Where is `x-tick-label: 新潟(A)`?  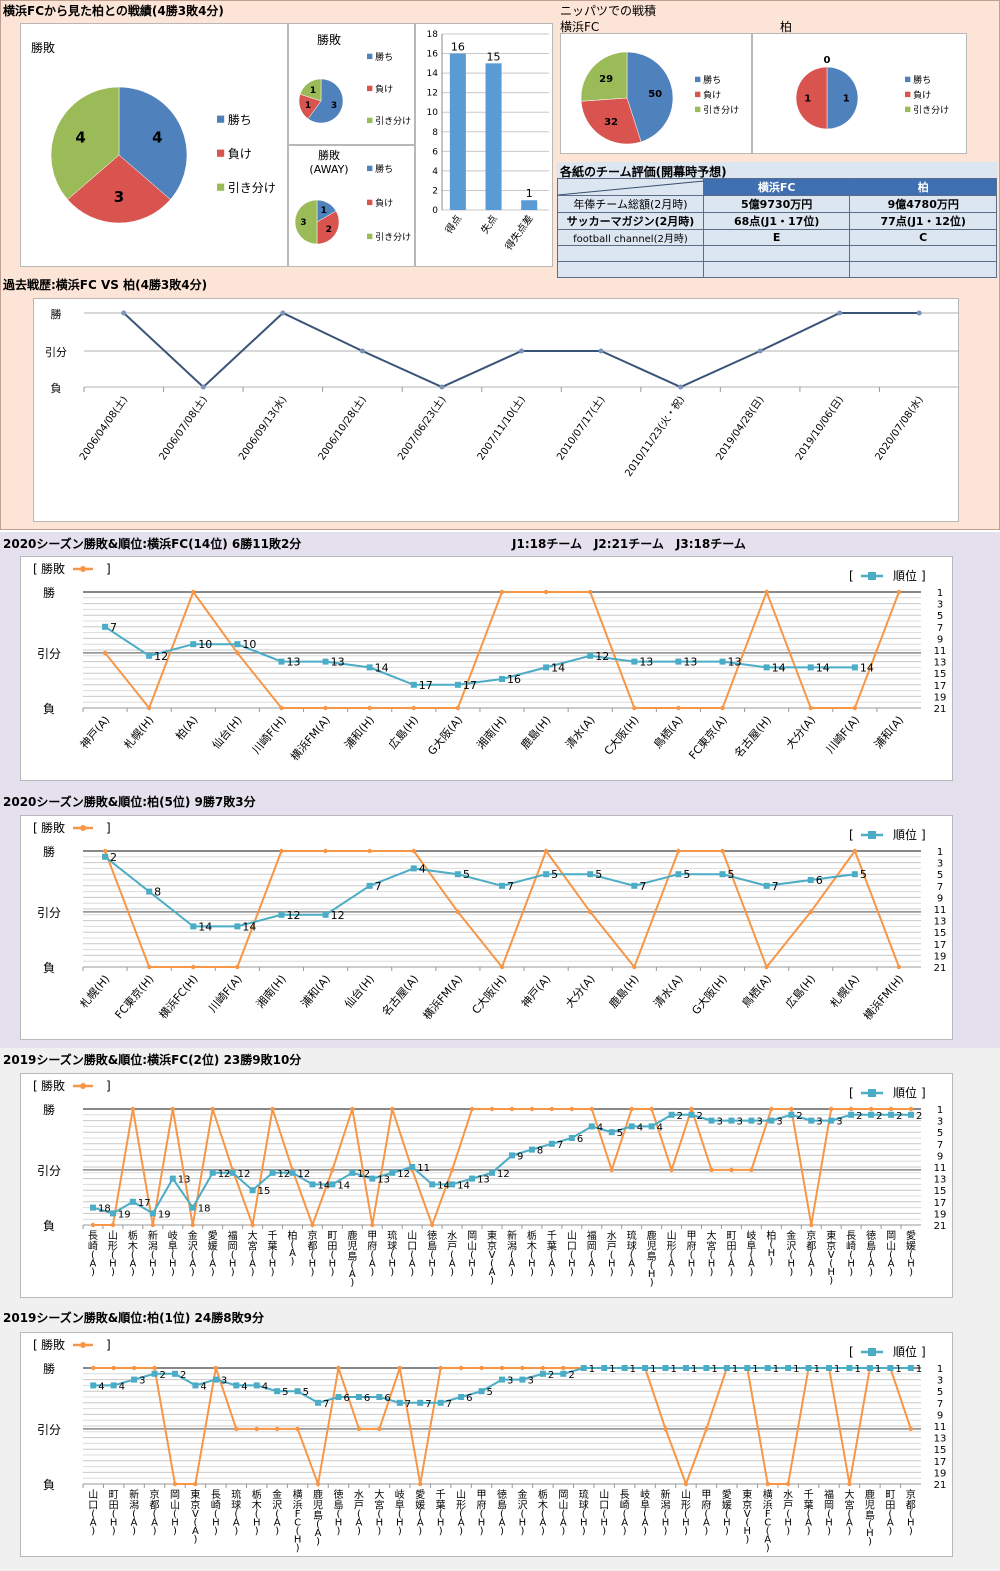
x-tick-label: 新潟(A) is located at coordinates (512, 1253).